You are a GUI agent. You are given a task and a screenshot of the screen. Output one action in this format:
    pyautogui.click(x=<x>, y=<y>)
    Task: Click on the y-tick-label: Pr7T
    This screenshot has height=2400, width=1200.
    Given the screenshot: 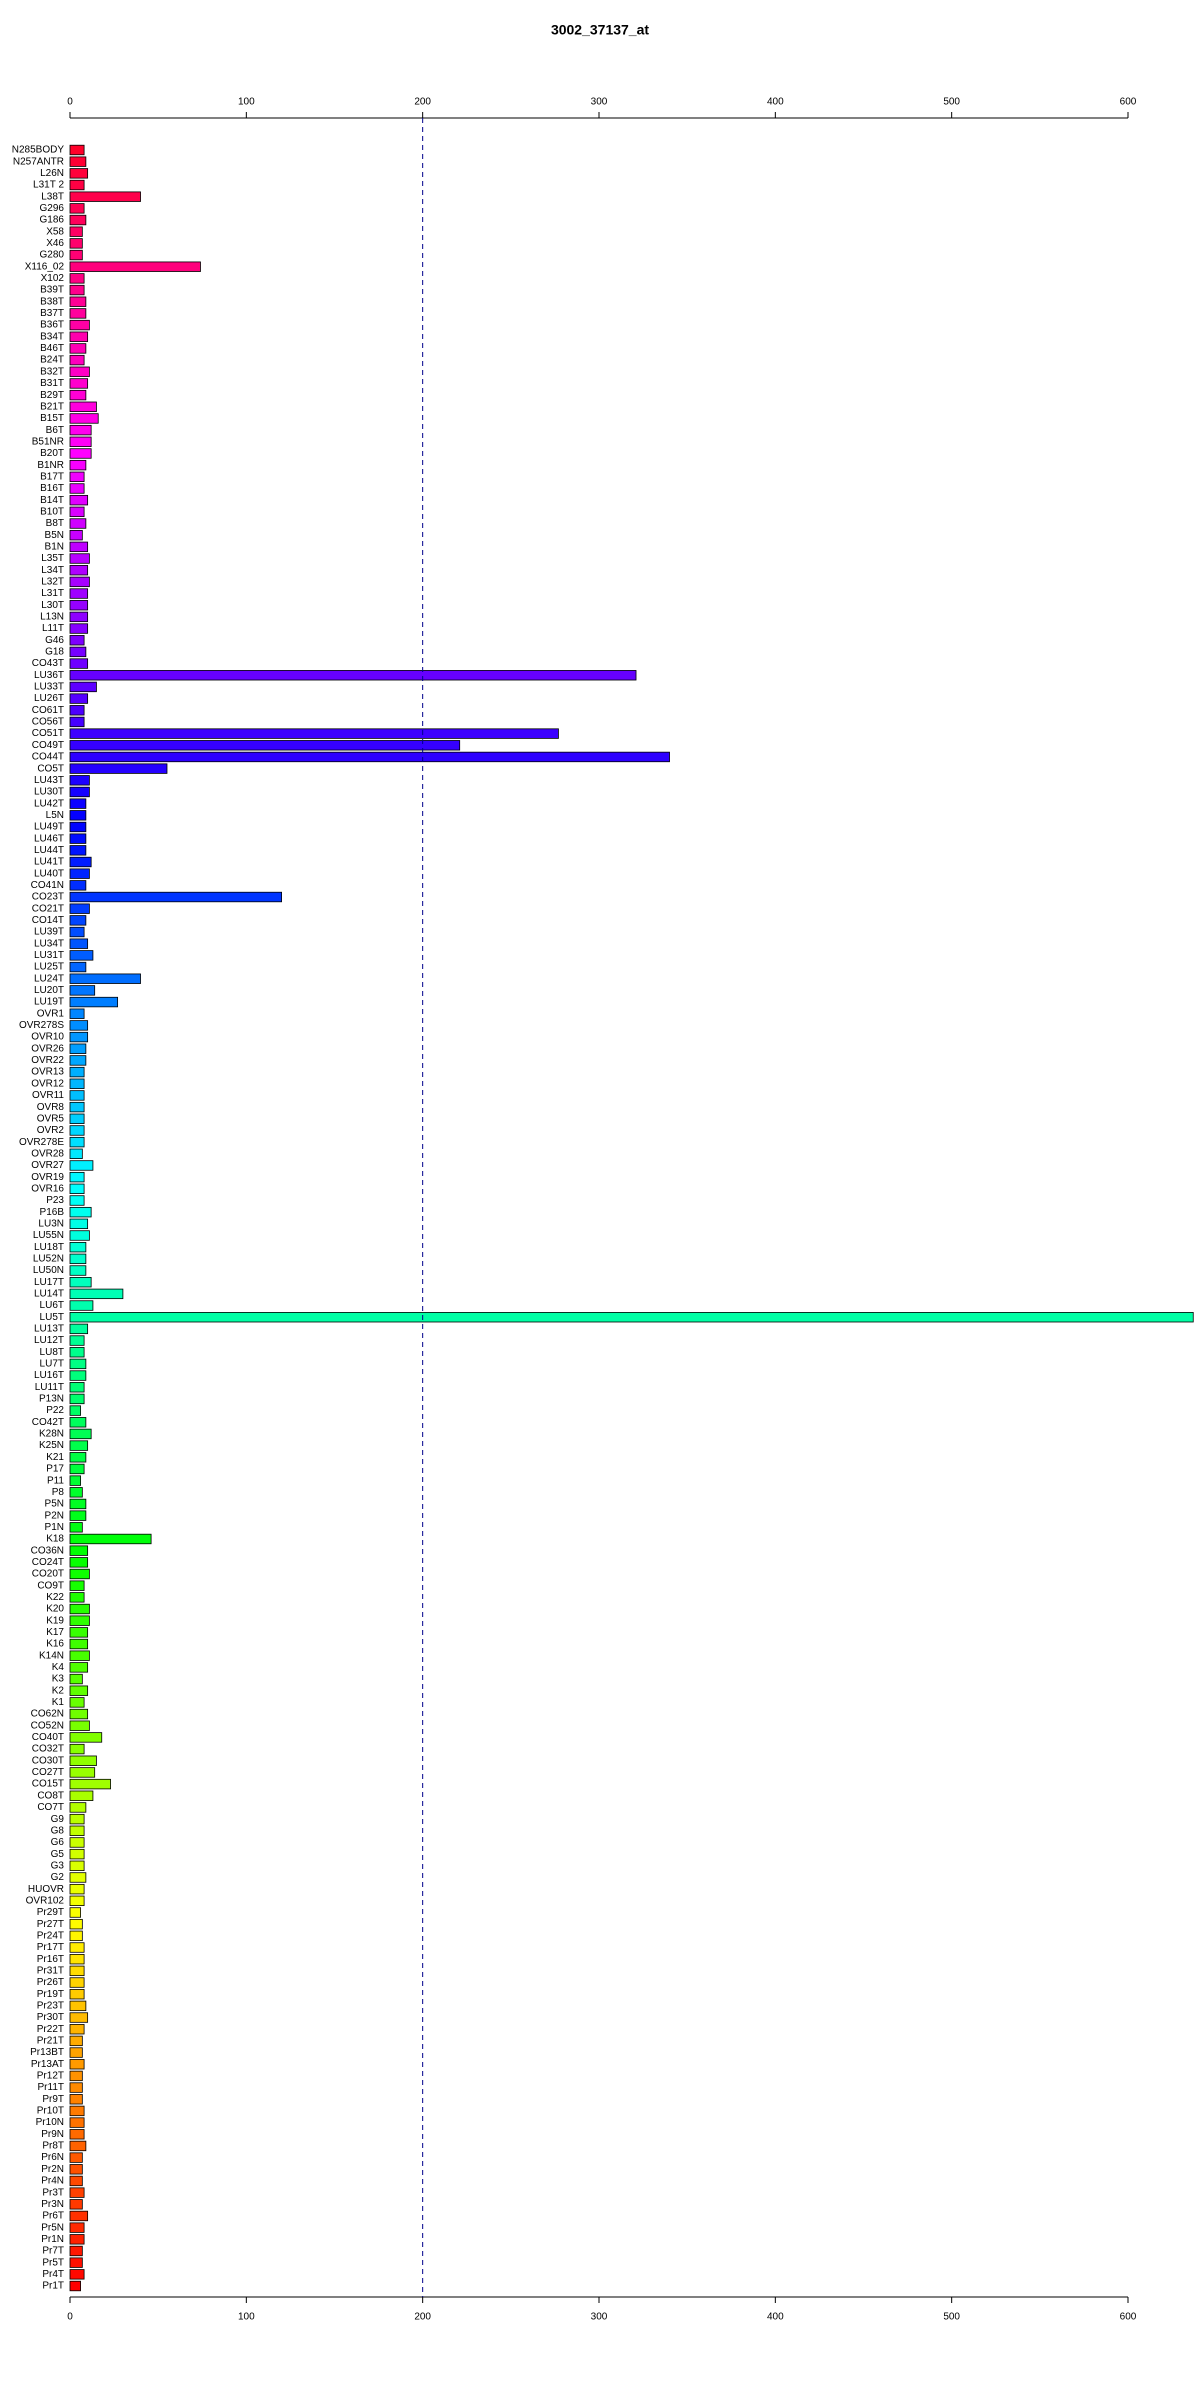 What is the action you would take?
    pyautogui.click(x=53, y=2251)
    